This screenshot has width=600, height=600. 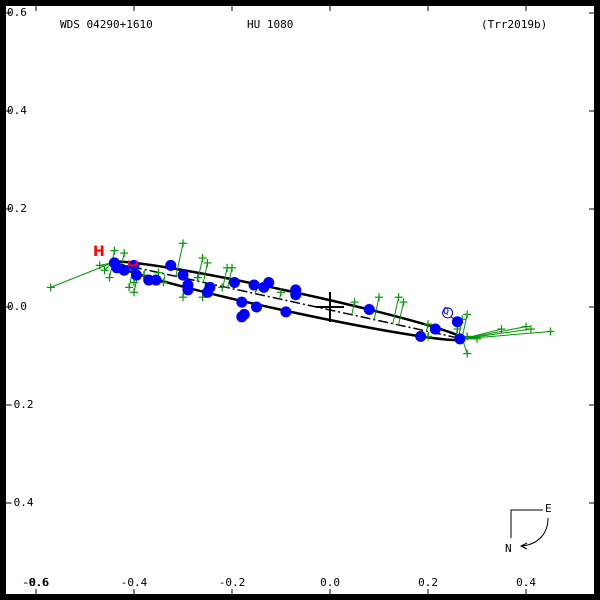 What do you see at coordinates (508, 548) in the screenshot?
I see `compass-north-label: N` at bounding box center [508, 548].